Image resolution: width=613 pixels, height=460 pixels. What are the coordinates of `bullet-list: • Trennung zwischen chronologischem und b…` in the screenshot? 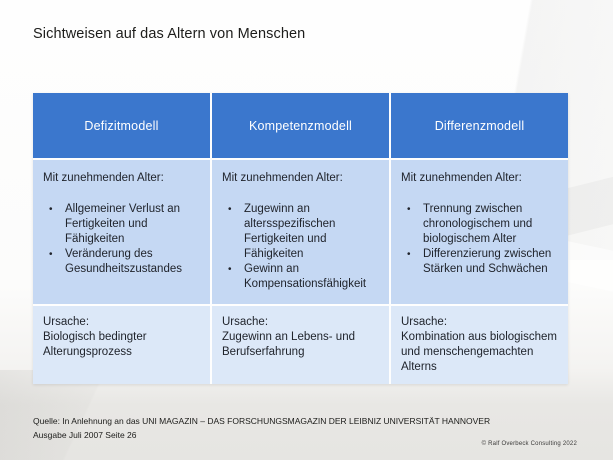 It's located at (479, 239).